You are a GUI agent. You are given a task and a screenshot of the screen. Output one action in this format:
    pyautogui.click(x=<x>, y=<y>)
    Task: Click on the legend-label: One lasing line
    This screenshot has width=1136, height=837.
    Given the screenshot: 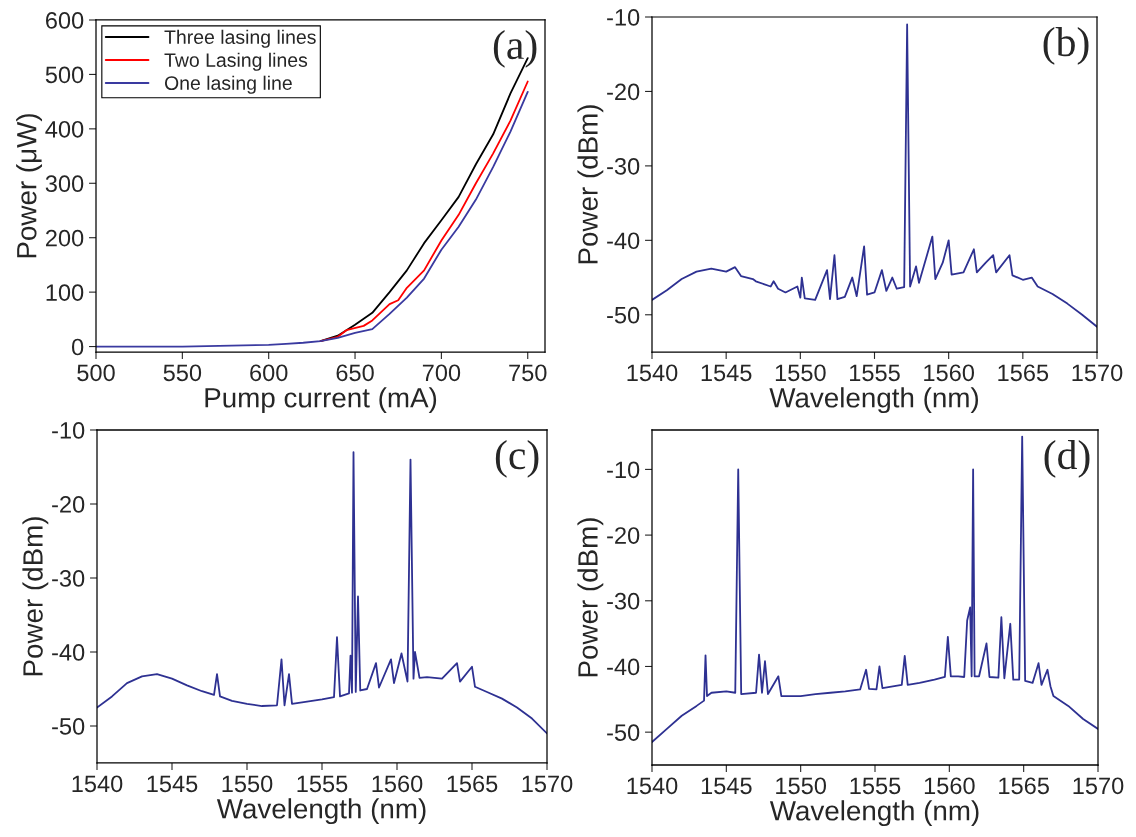 What is the action you would take?
    pyautogui.click(x=228, y=84)
    